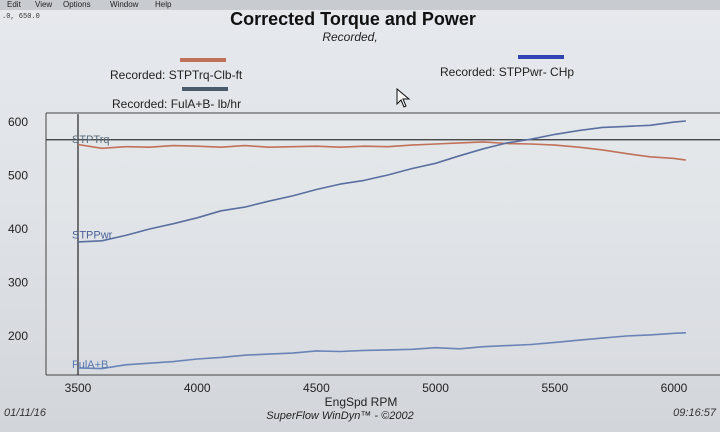  Describe the element at coordinates (176, 75) in the screenshot. I see `legend-label-torque: Recorded: STPTrq-Clb-ft` at that location.